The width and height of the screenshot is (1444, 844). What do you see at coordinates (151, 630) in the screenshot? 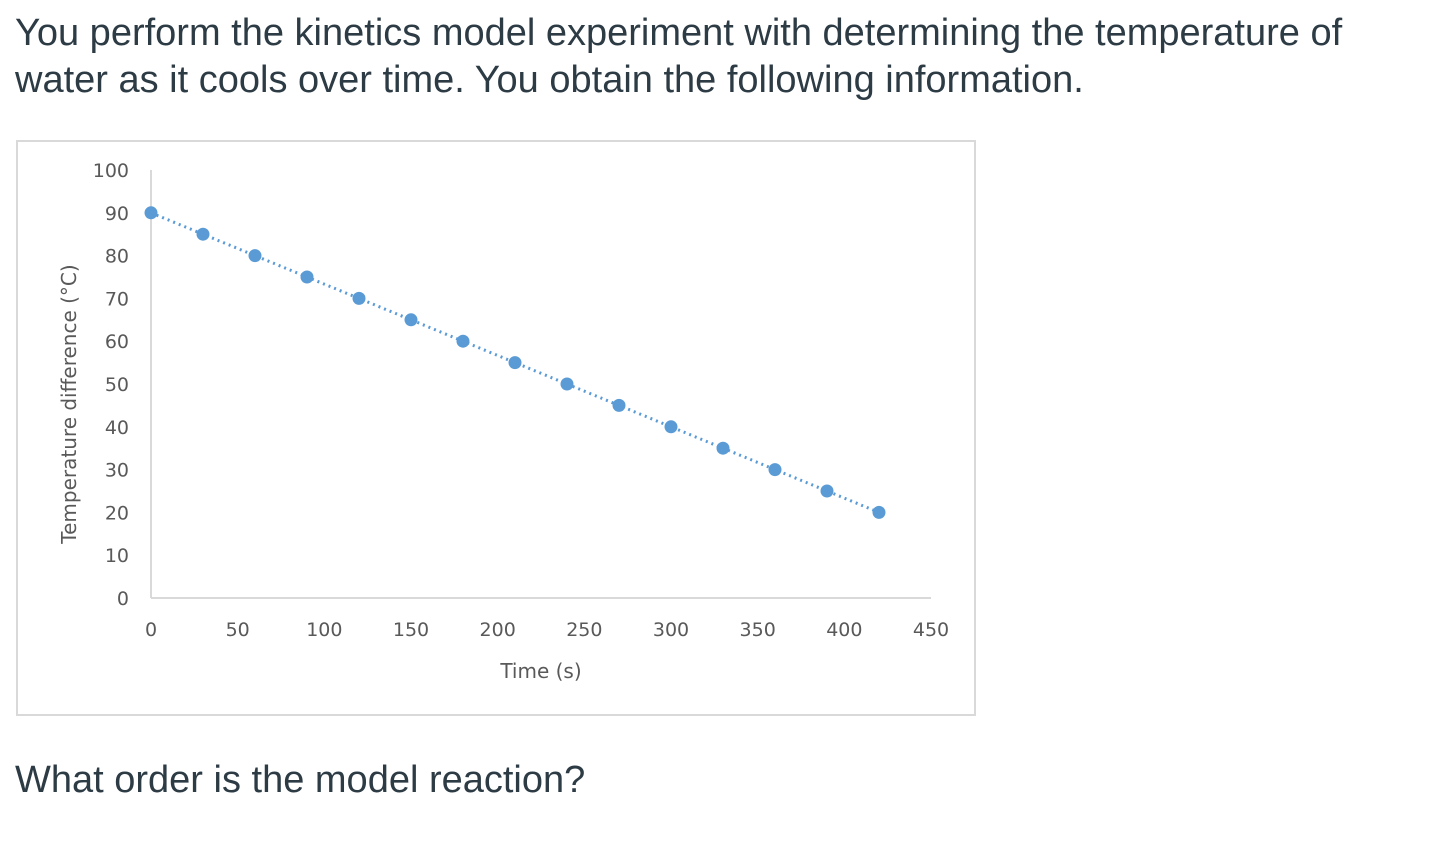
I see `x-tick-label: 0` at bounding box center [151, 630].